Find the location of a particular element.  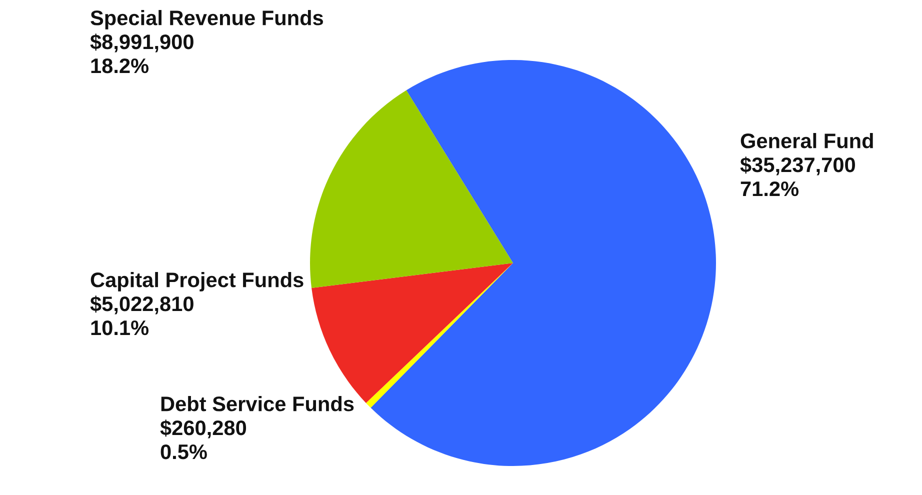

data-label: $35,237,700 71.2% is located at coordinates (797, 176).